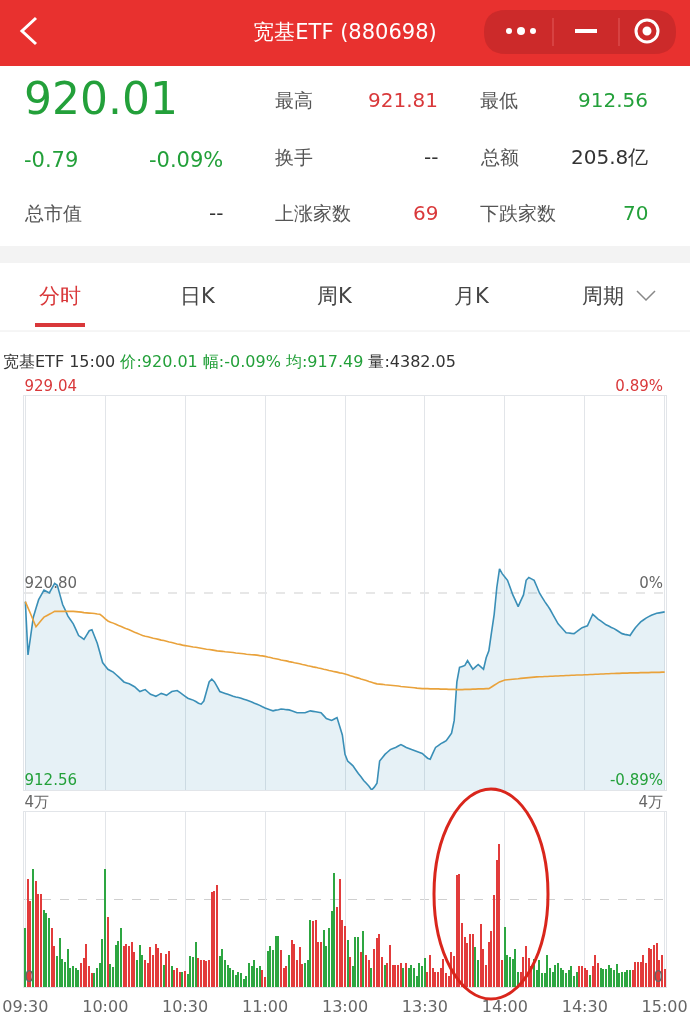 This screenshot has width=690, height=1017. I want to click on y-tick-label: 4万, so click(37, 801).